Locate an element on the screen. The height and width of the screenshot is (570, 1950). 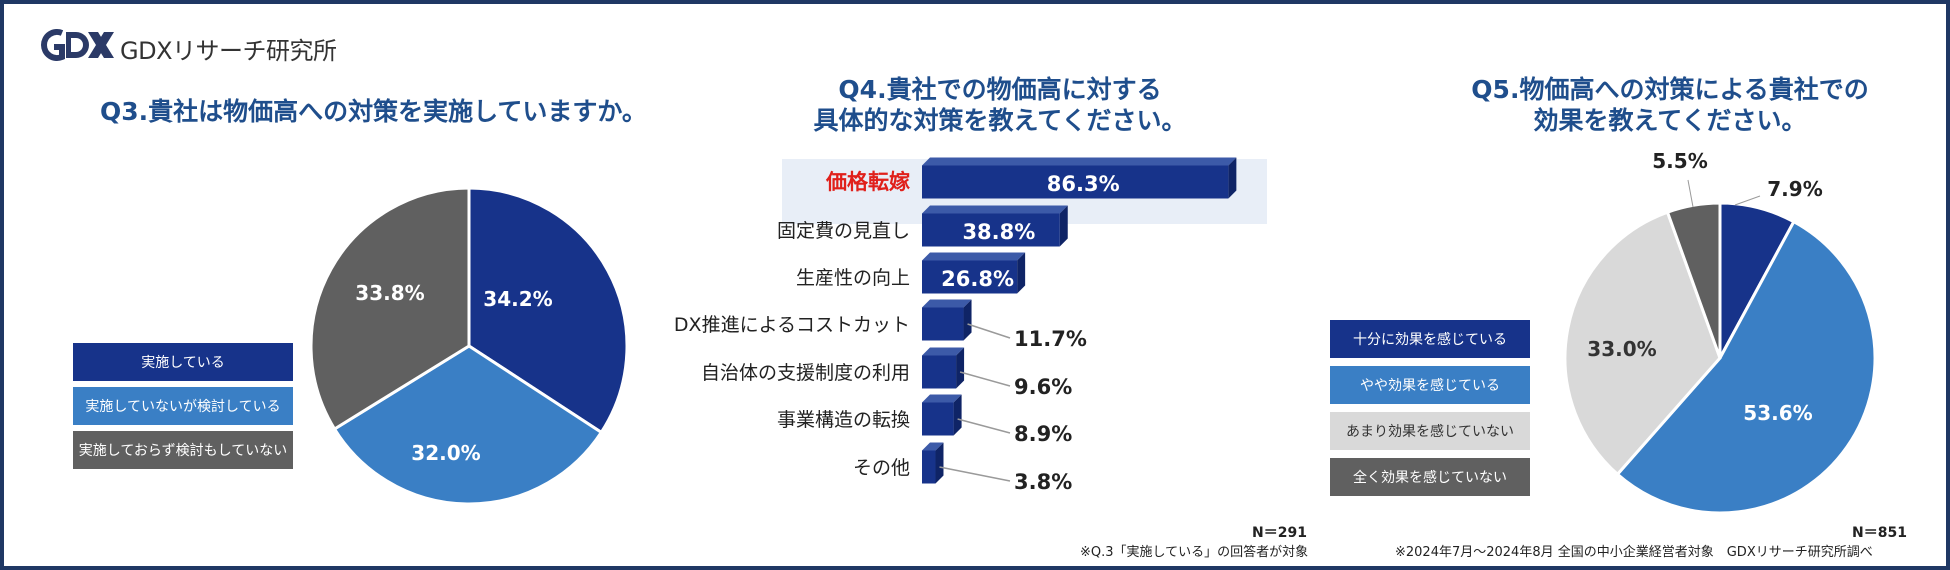
q4-category-label-6: その他 is located at coordinates (881, 468).